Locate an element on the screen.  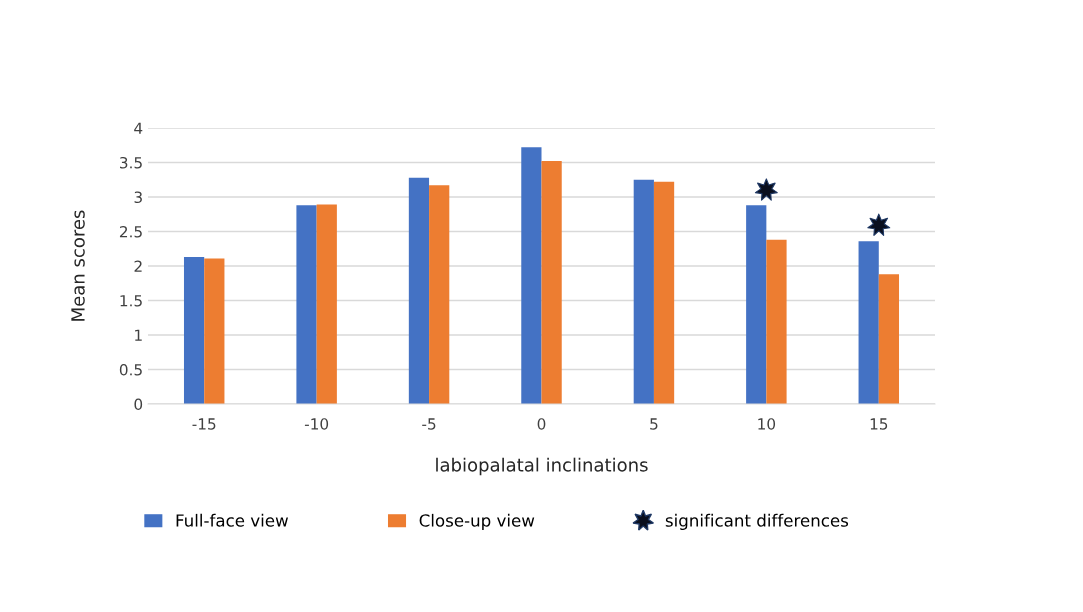
x-tick-label: -15 is located at coordinates (204, 424).